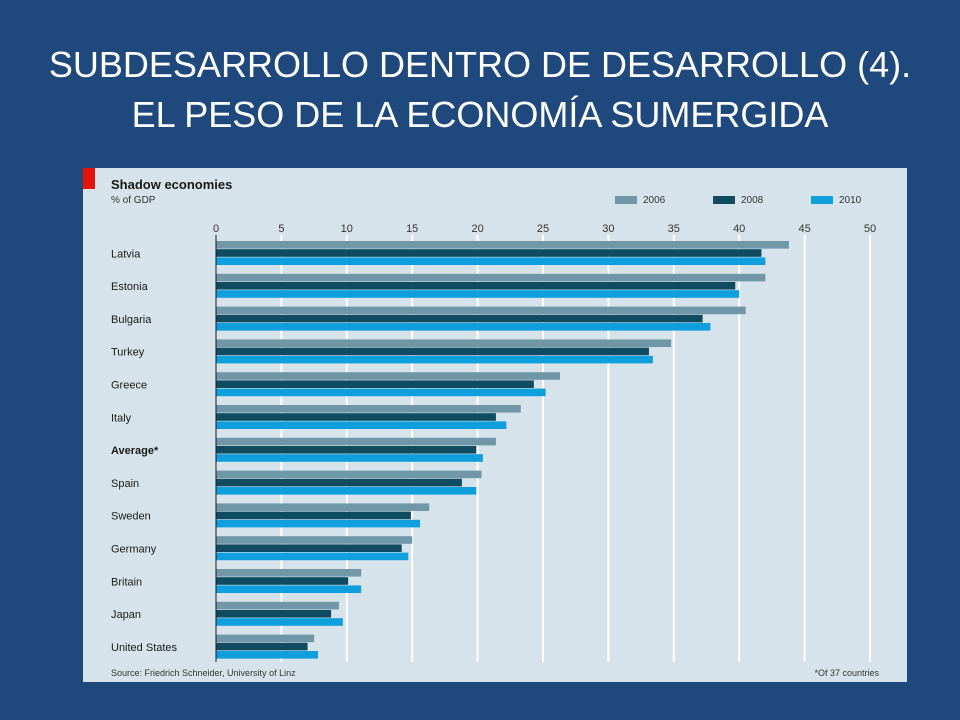 This screenshot has width=960, height=720. Describe the element at coordinates (480, 64) in the screenshot. I see `slide-title-line-1: SUBDESARROLLO DENTRO DE DESARROLLO (4).` at that location.